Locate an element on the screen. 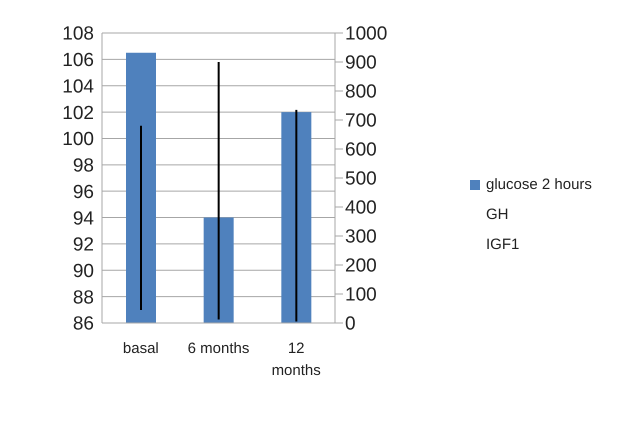 This screenshot has height=438, width=621. y-tick-label: 94 is located at coordinates (83, 219).